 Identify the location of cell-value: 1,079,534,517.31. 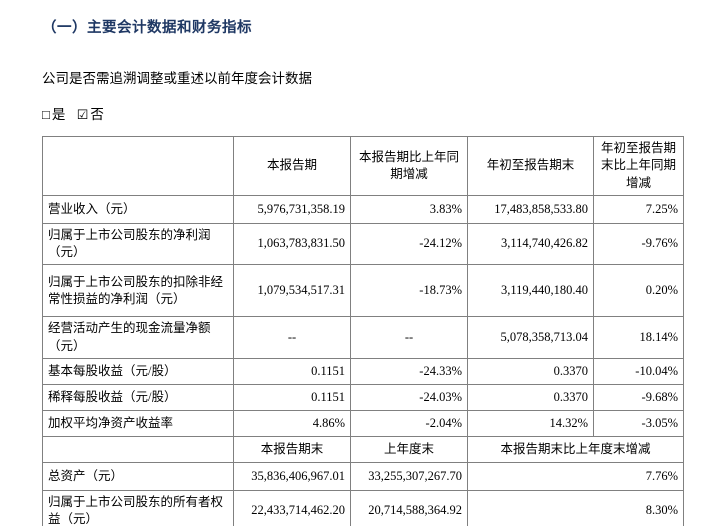
(292, 291).